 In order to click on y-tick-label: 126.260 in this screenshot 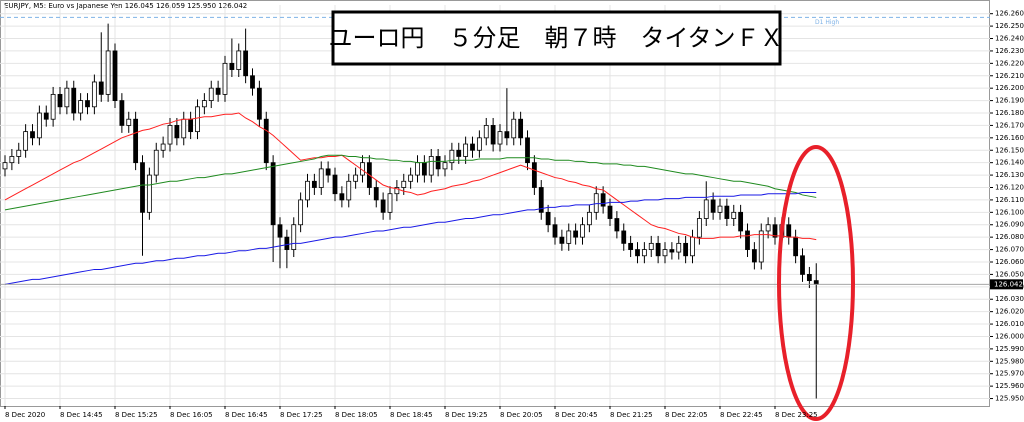, I will do `click(1009, 14)`.